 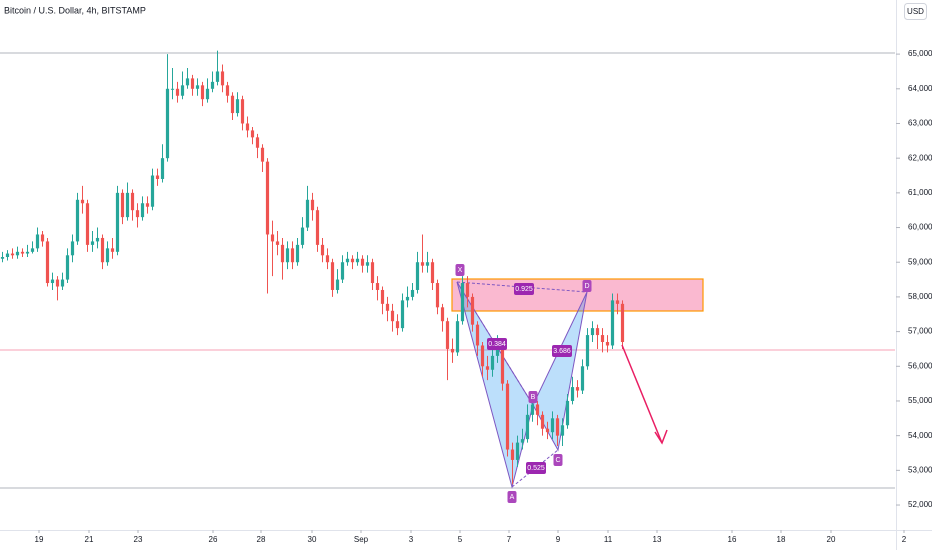 I want to click on x-tick-label: 26, so click(x=213, y=539).